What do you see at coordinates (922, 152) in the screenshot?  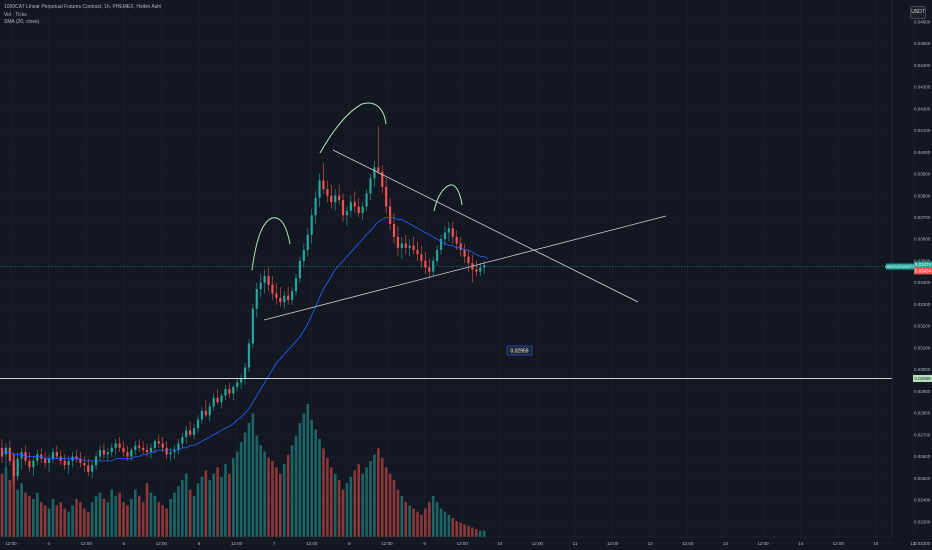 I see `price-tick-label: 0.04000` at bounding box center [922, 152].